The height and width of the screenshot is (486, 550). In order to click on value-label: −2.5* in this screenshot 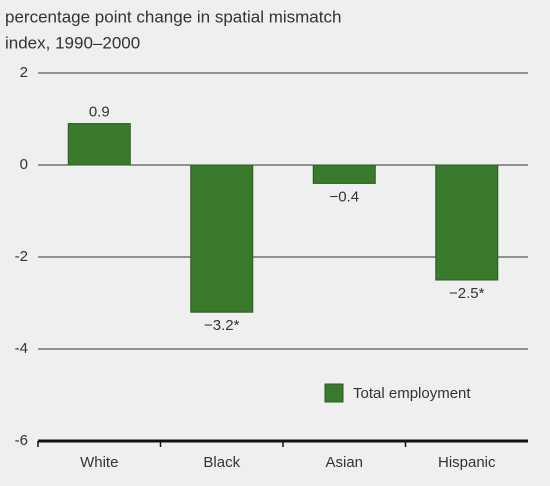, I will do `click(467, 293)`.